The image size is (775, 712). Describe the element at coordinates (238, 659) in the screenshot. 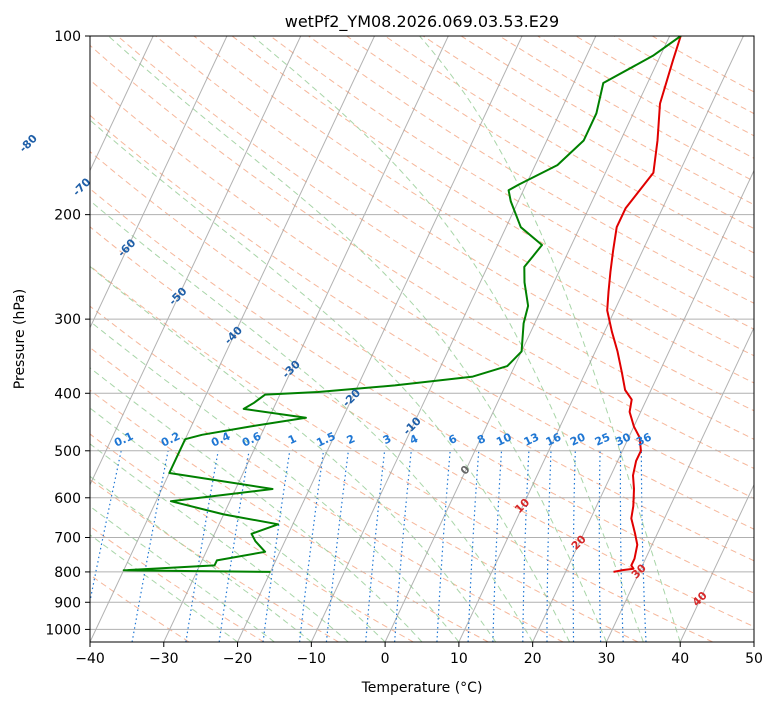

I see `x-tick-label: −20` at that location.